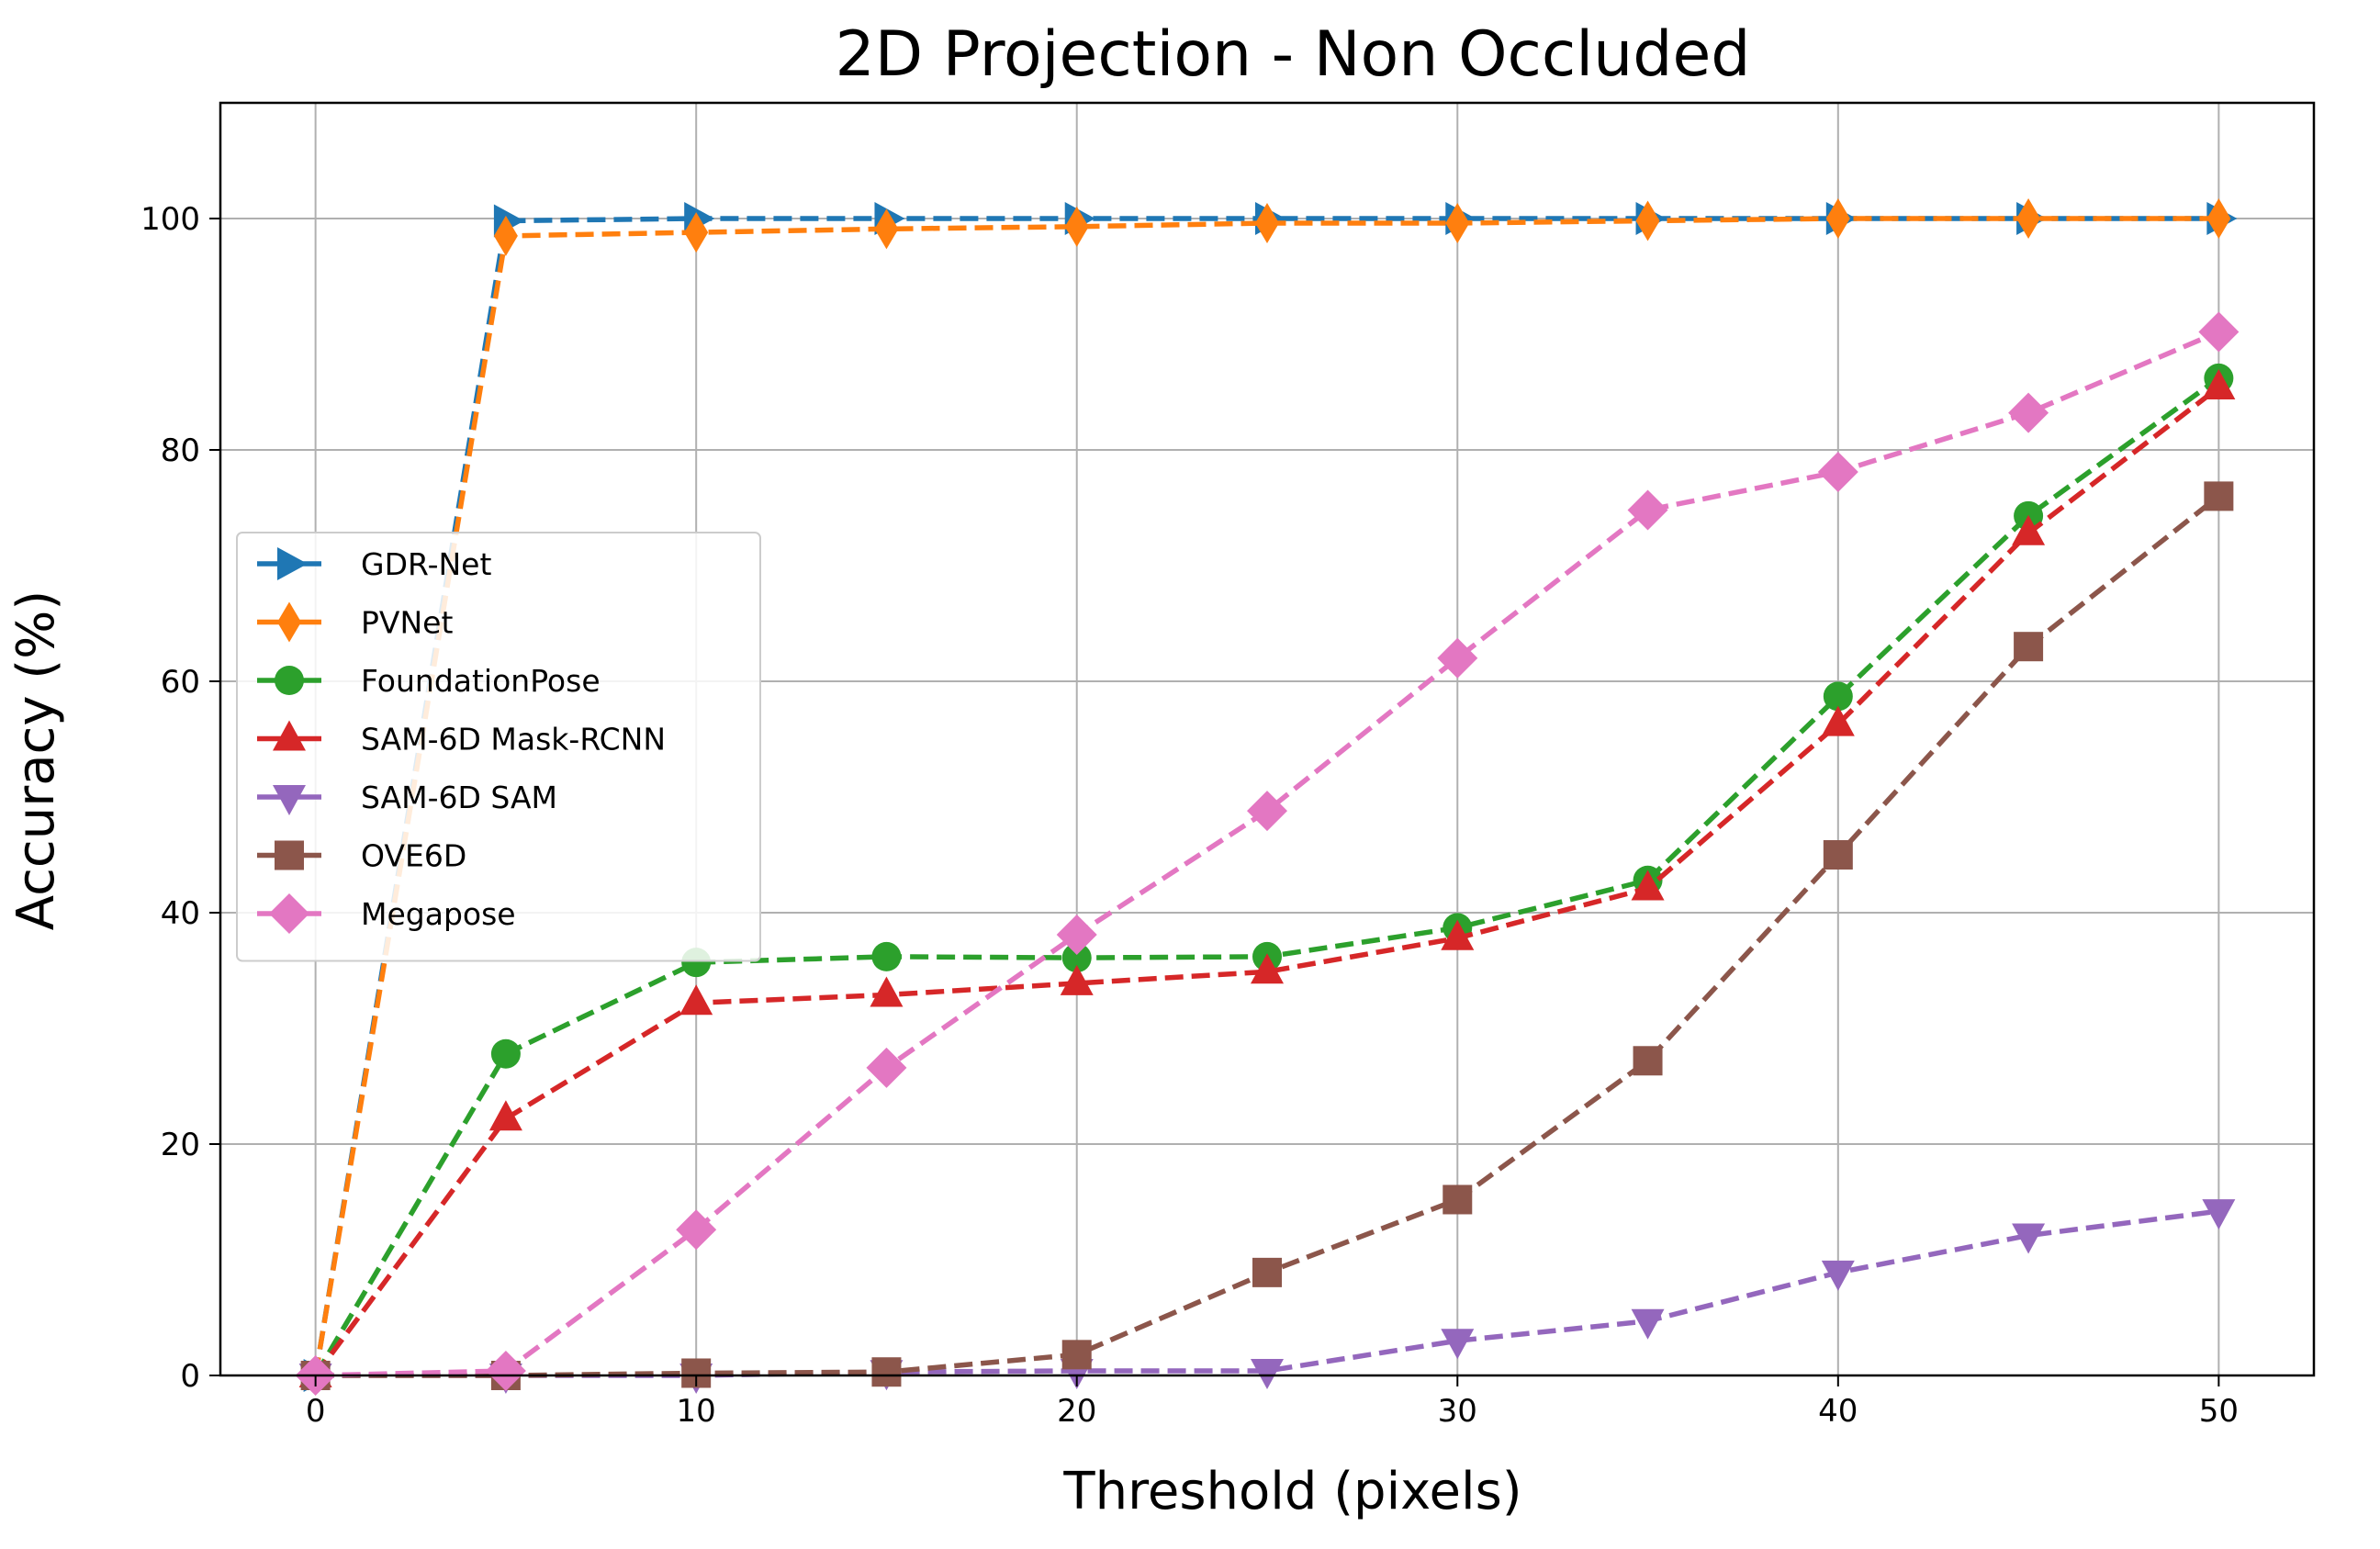  What do you see at coordinates (1076, 1411) in the screenshot?
I see `x-tick-label: 20` at bounding box center [1076, 1411].